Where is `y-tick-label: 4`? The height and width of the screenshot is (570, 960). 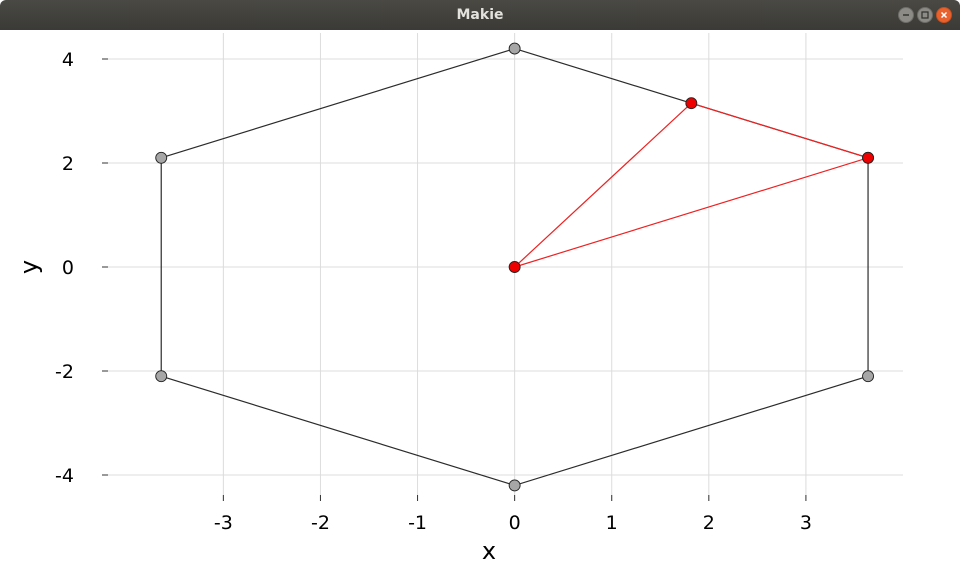 y-tick-label: 4 is located at coordinates (68, 60).